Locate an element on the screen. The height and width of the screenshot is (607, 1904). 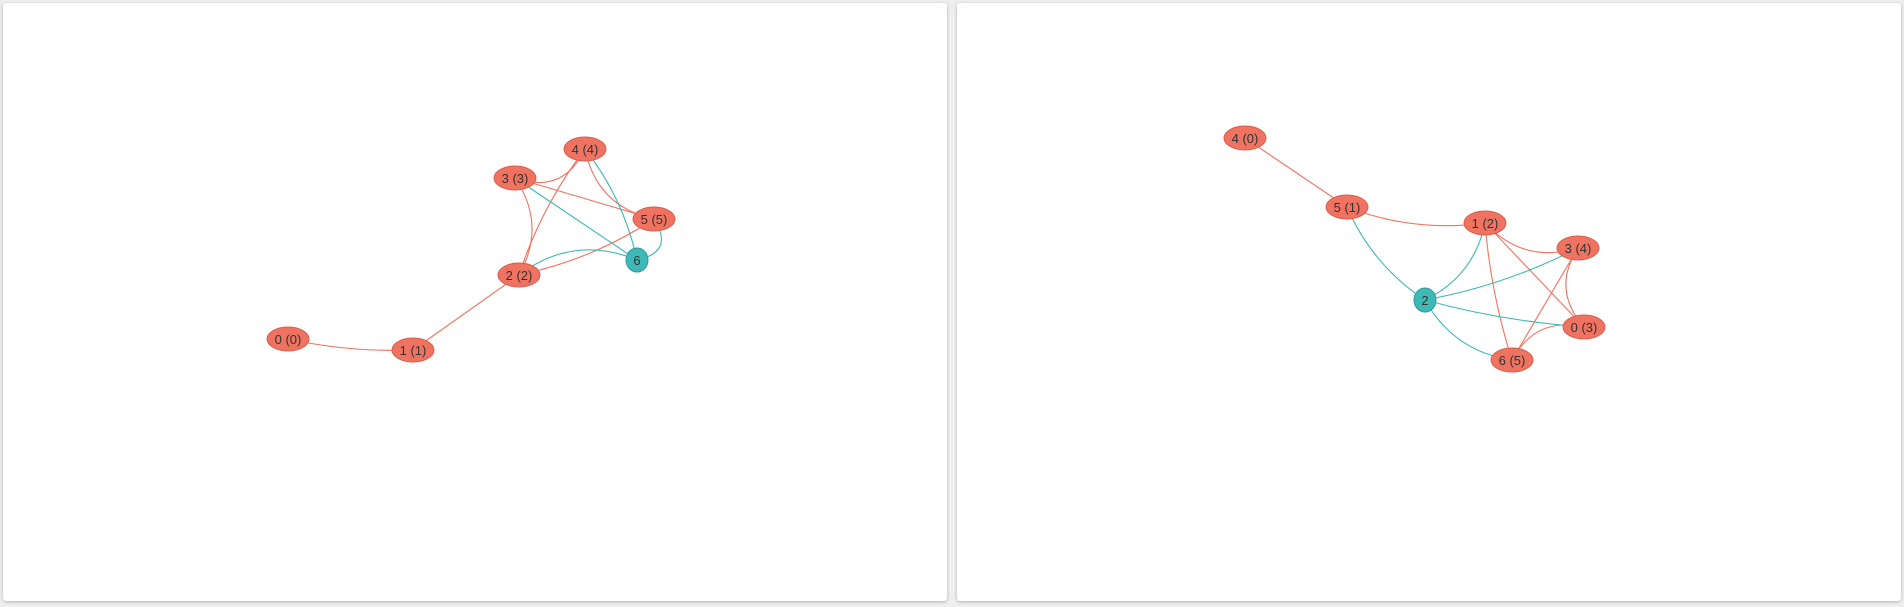
node-label: 3 (3) is located at coordinates (515, 178).